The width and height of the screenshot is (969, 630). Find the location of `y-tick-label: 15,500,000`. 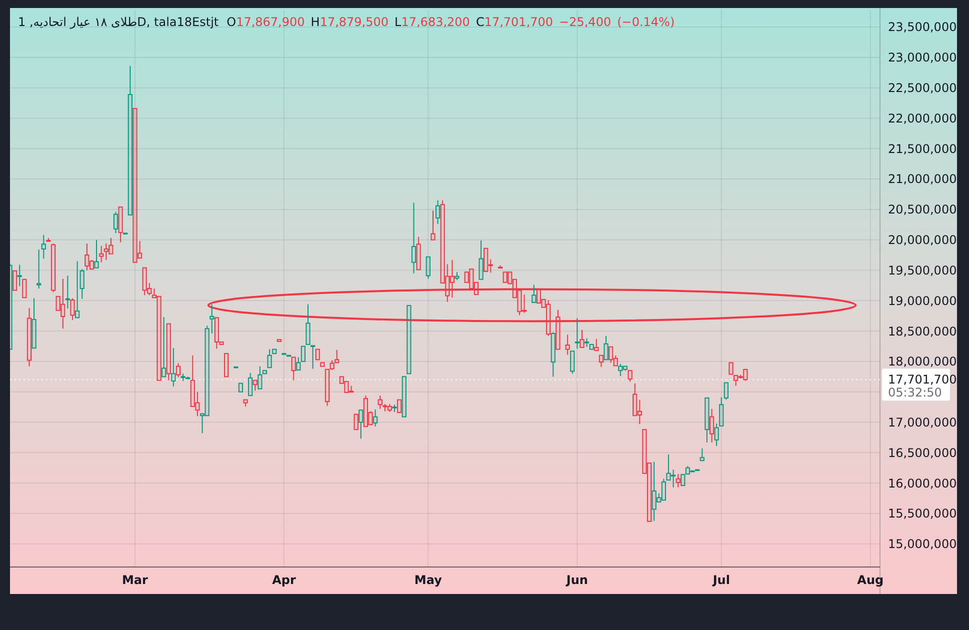

y-tick-label: 15,500,000 is located at coordinates (922, 513).